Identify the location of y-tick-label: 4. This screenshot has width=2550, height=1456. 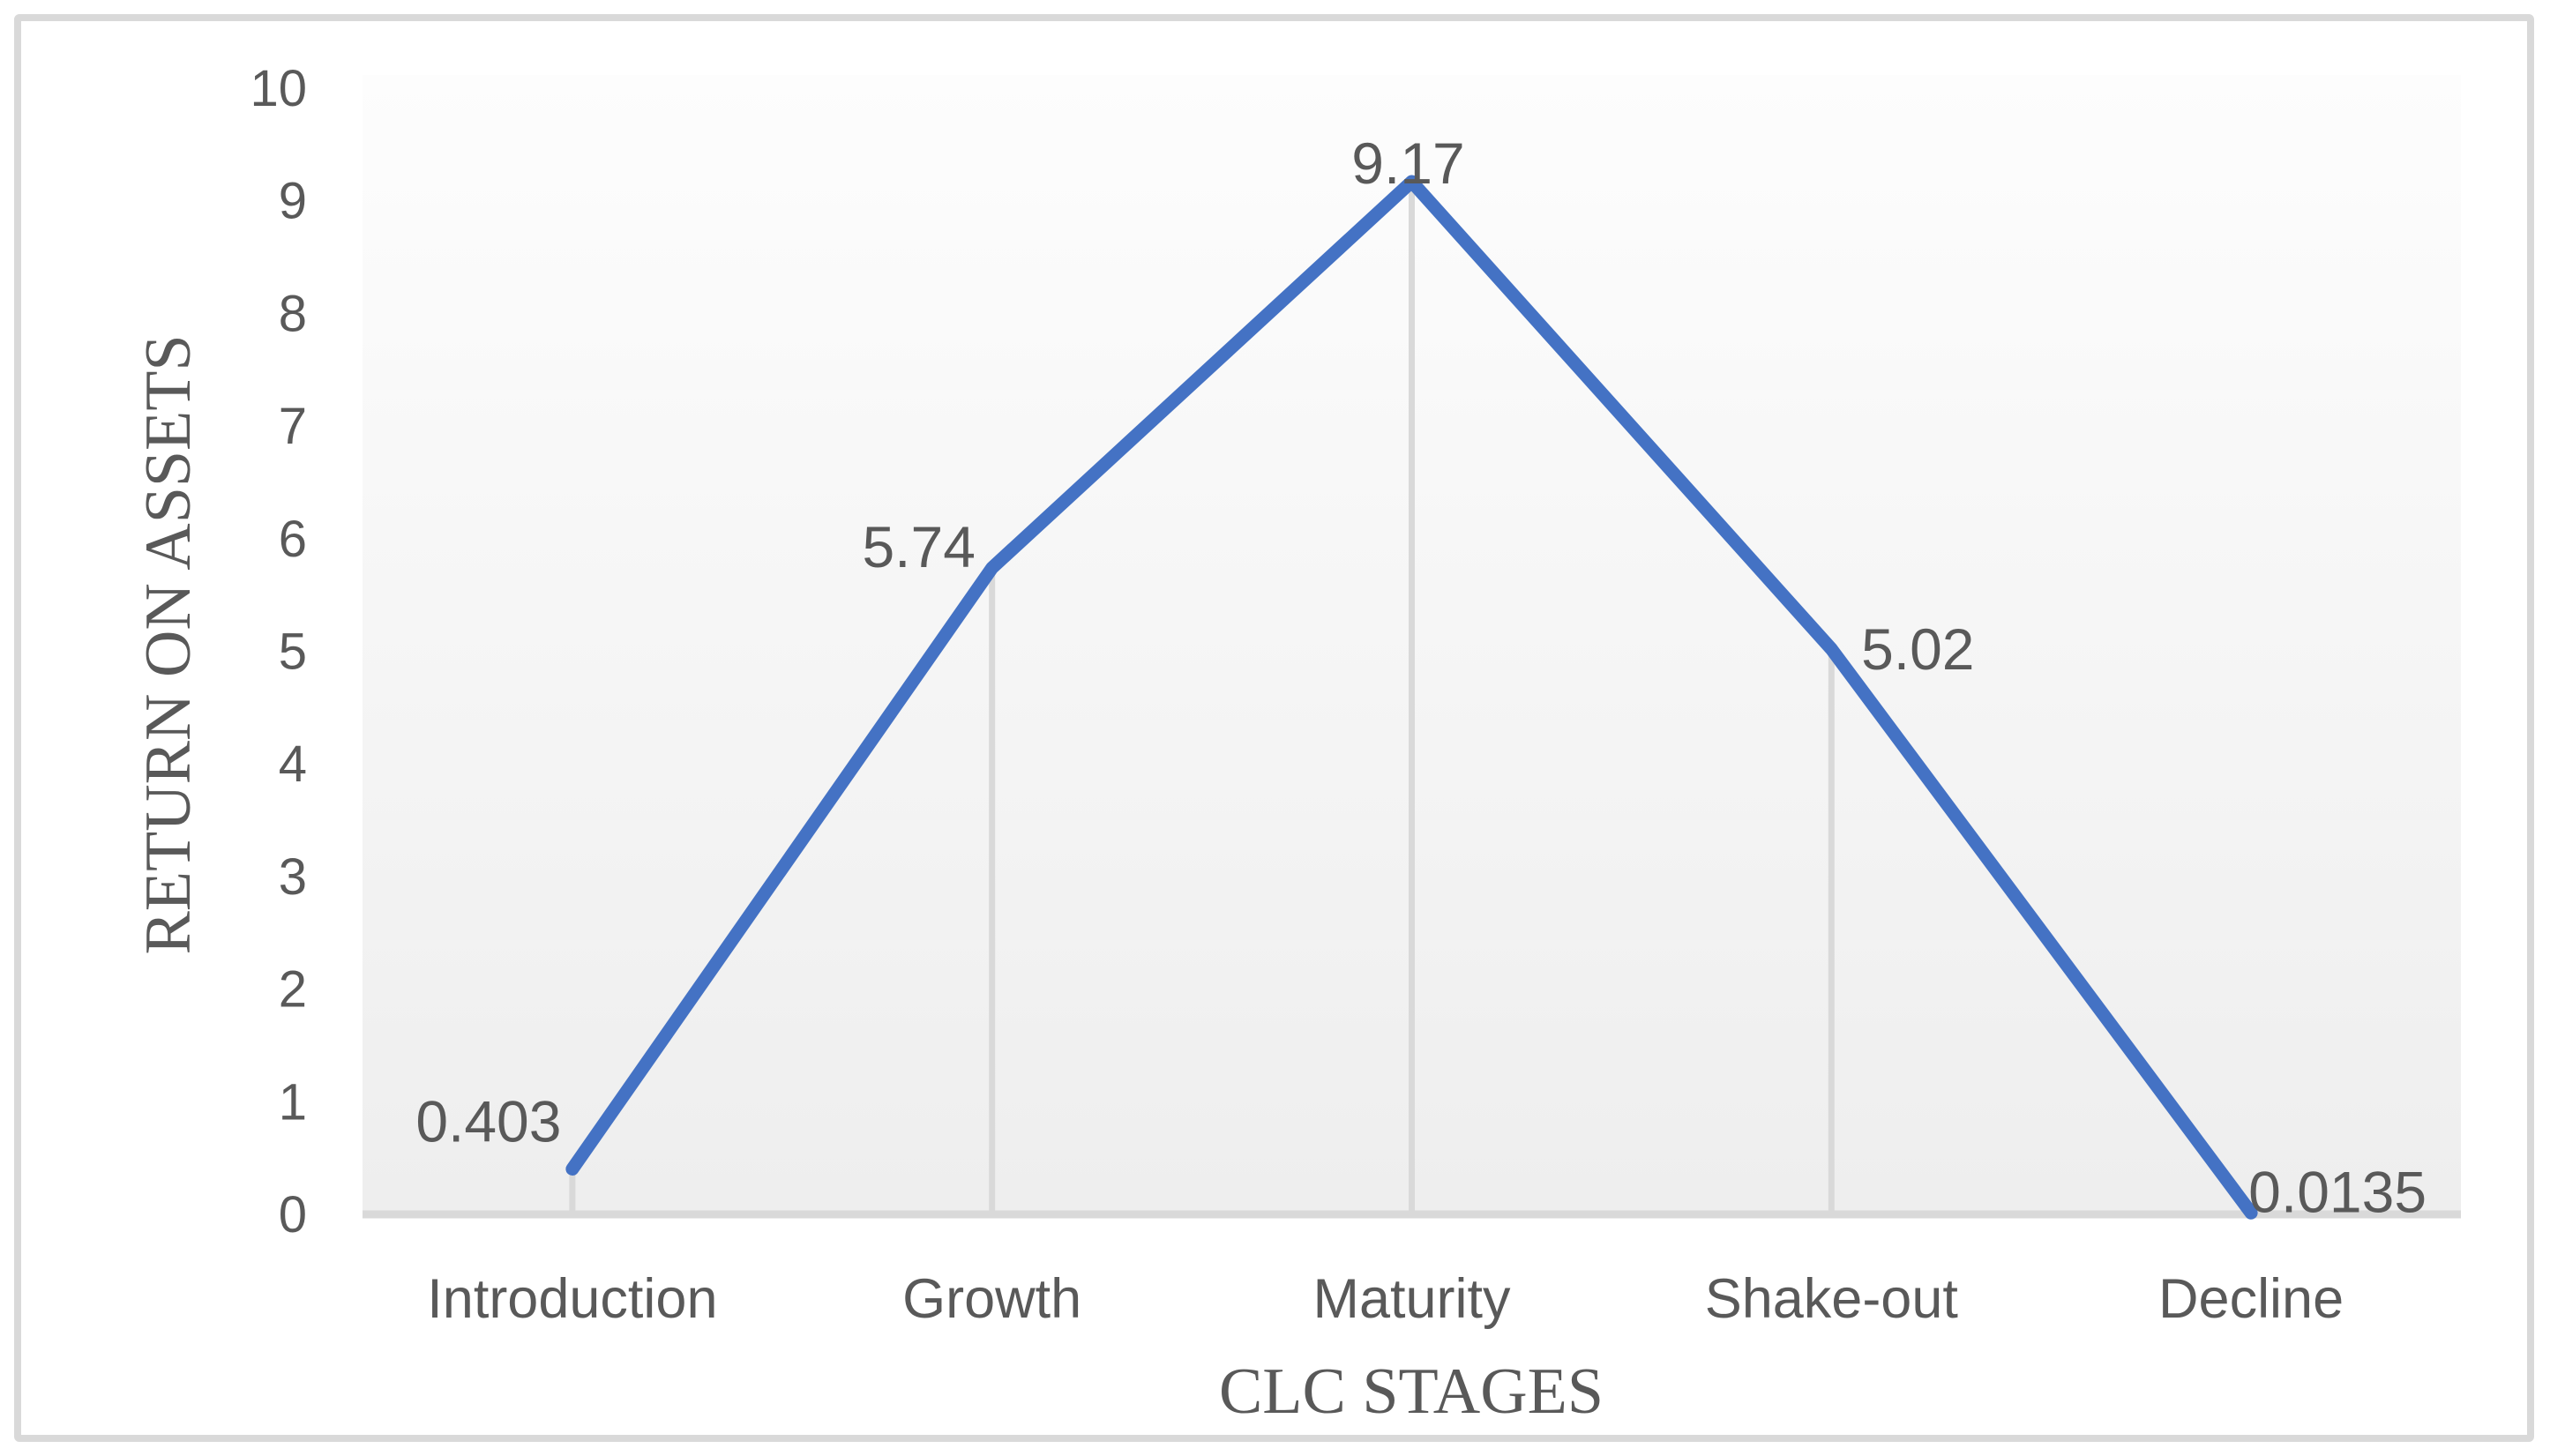
(293, 764).